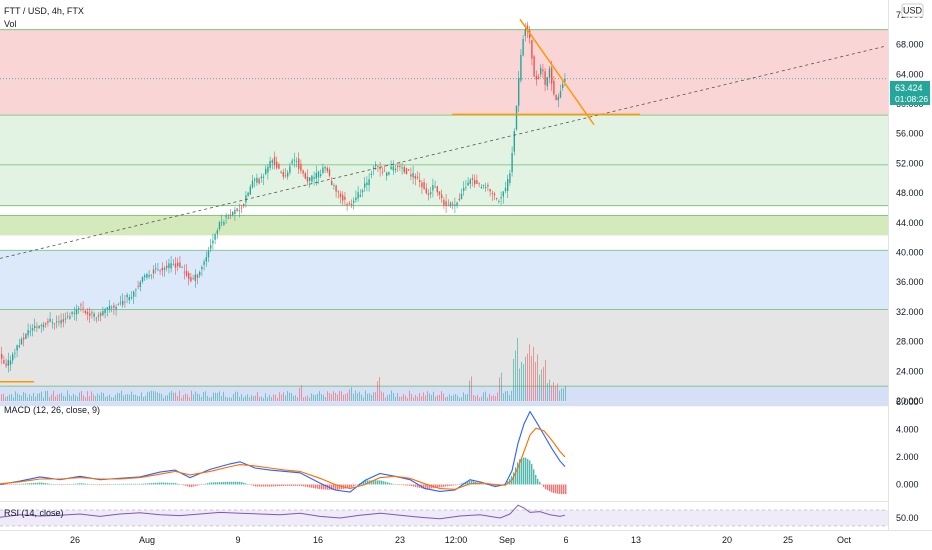  What do you see at coordinates (283, 452) in the screenshot?
I see `macd-pane` at bounding box center [283, 452].